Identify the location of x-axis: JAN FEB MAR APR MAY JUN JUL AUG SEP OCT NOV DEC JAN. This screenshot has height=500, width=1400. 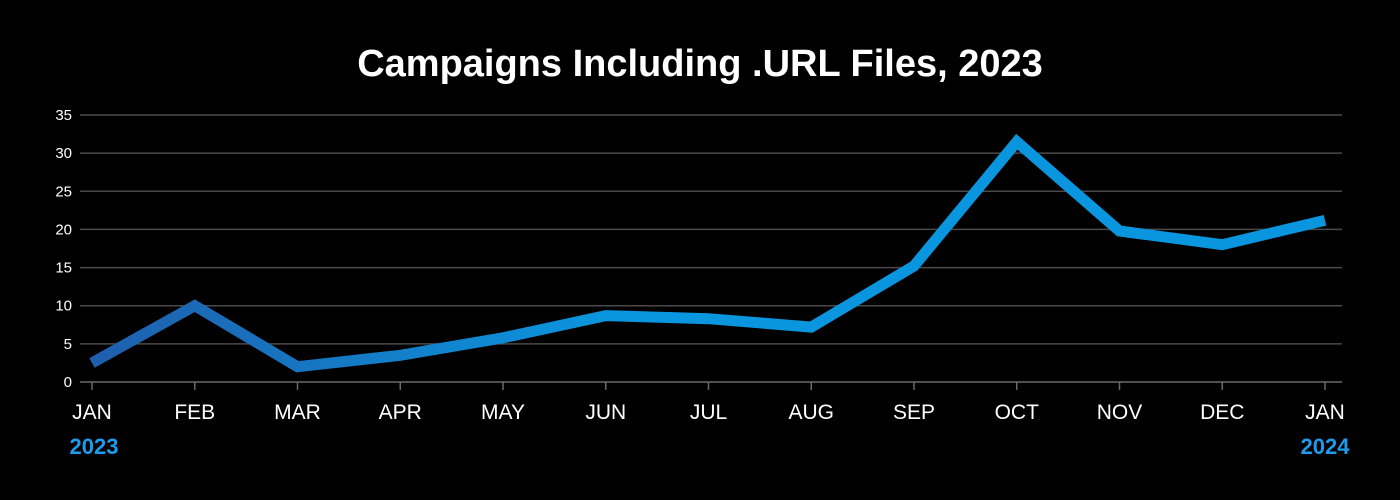
(708, 403).